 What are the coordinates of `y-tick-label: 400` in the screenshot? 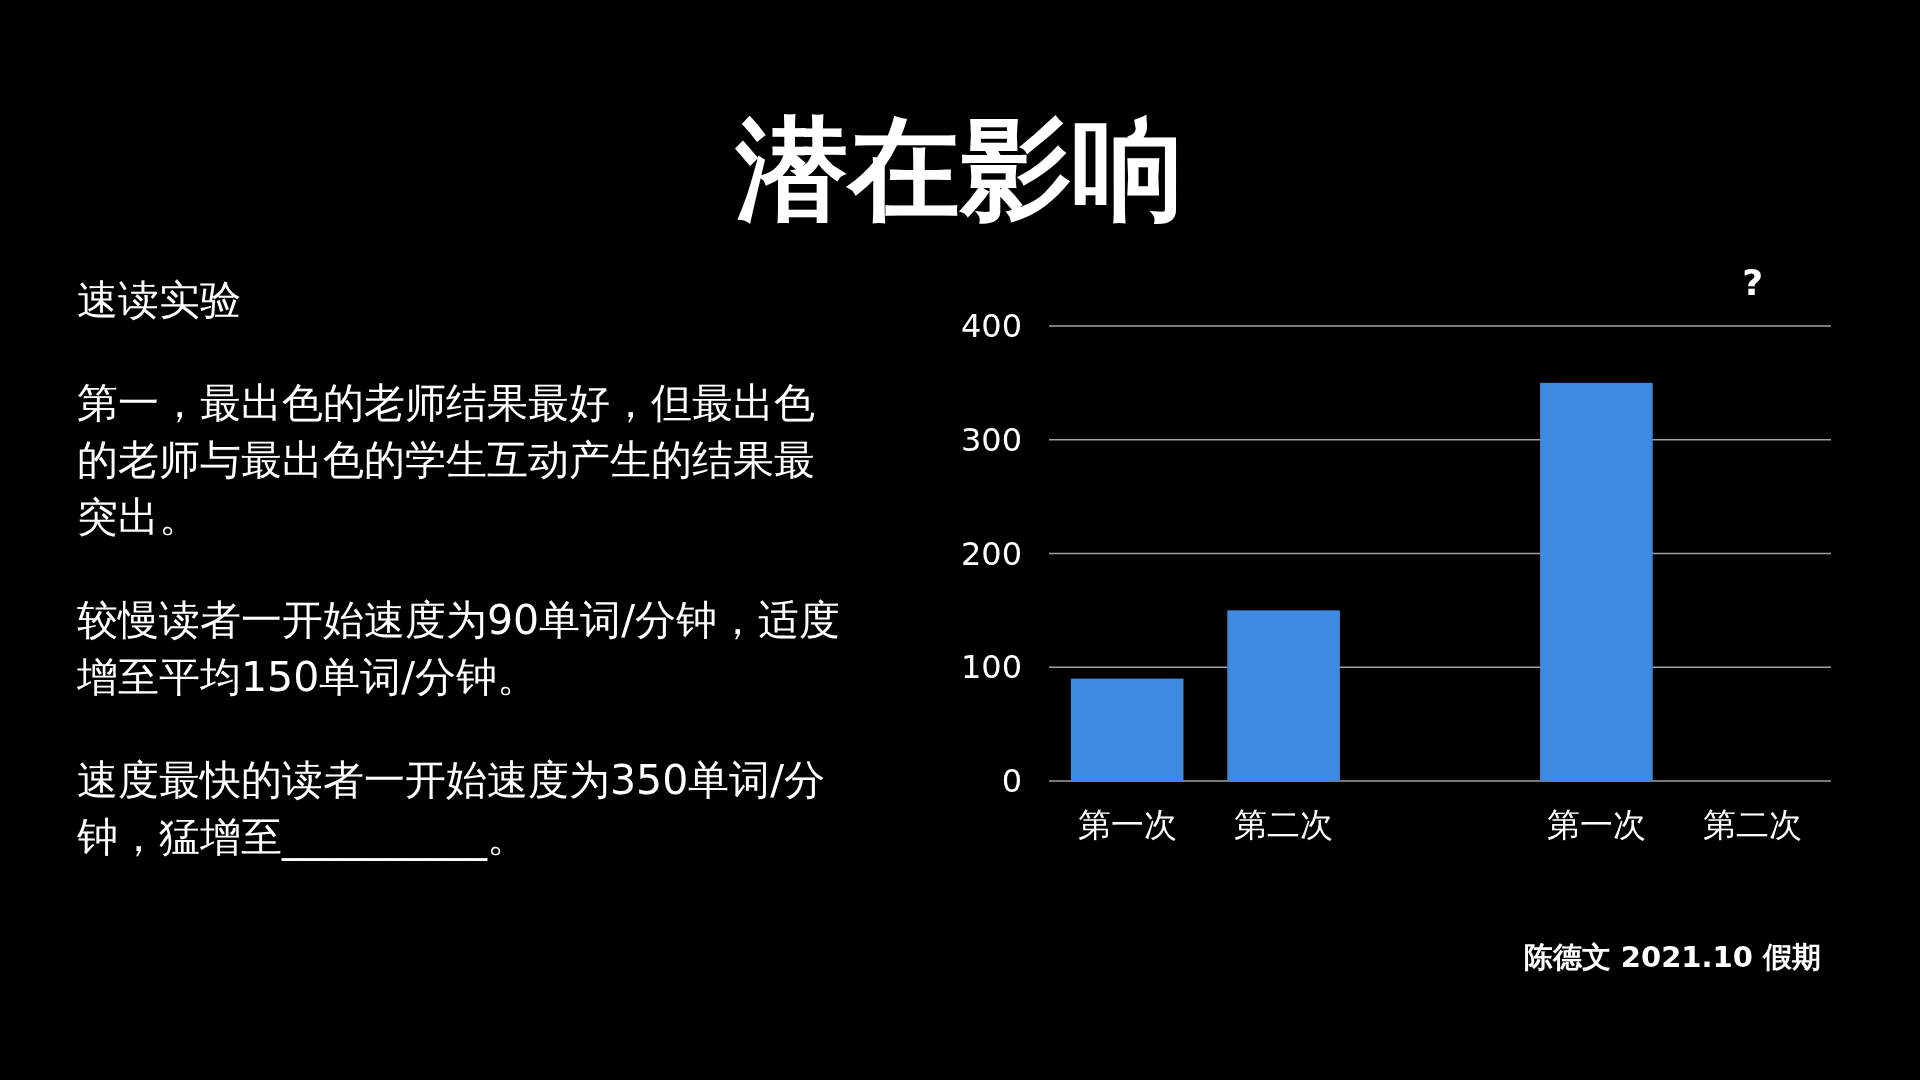 It's located at (991, 326).